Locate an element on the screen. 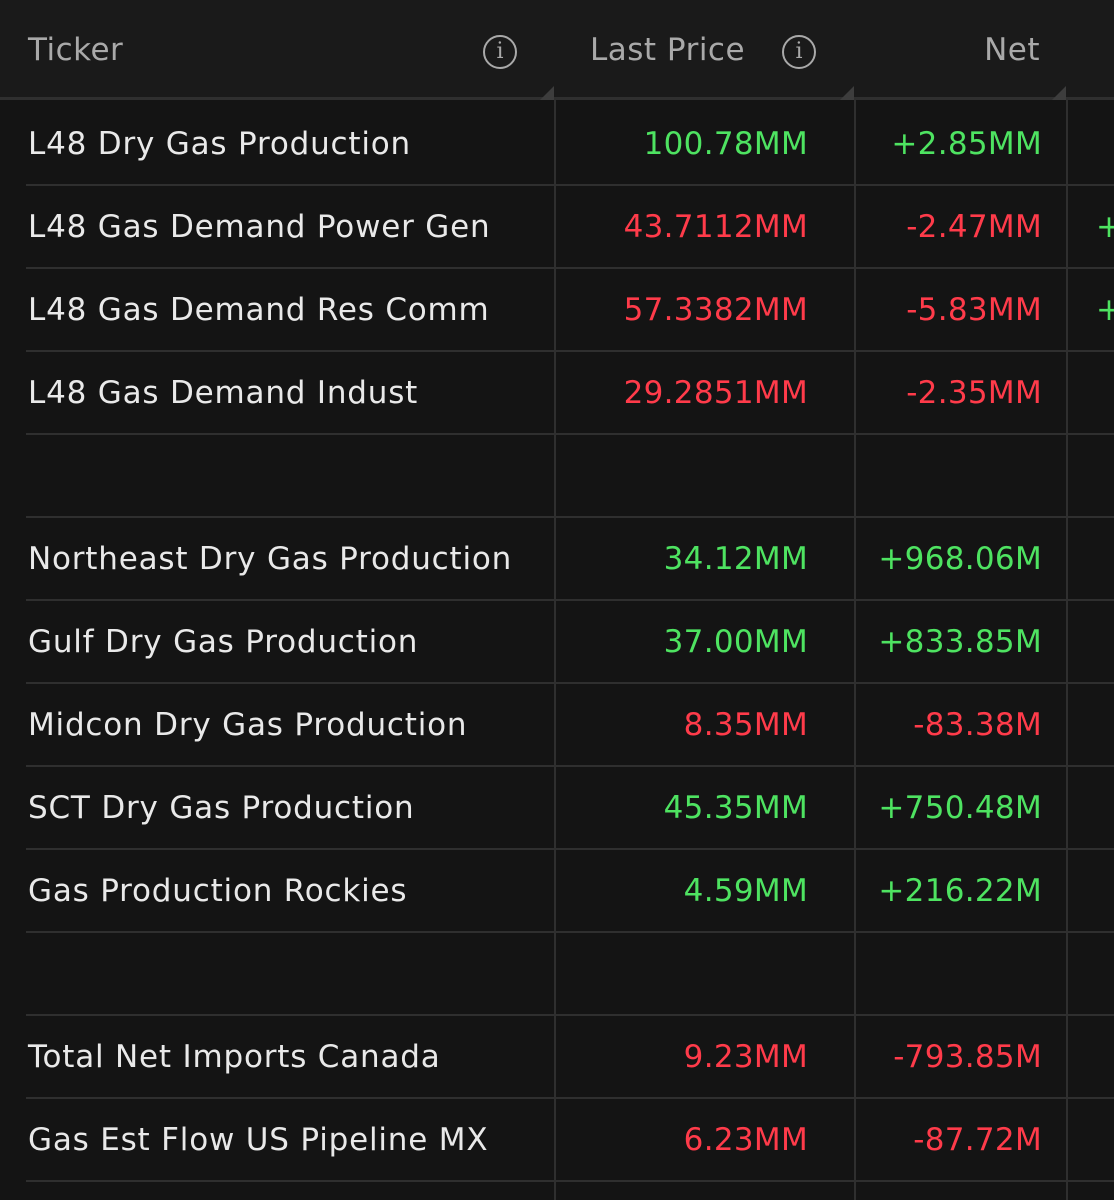 The image size is (1114, 1200). ticker-name: L48 Dry Gas Production is located at coordinates (219, 143).